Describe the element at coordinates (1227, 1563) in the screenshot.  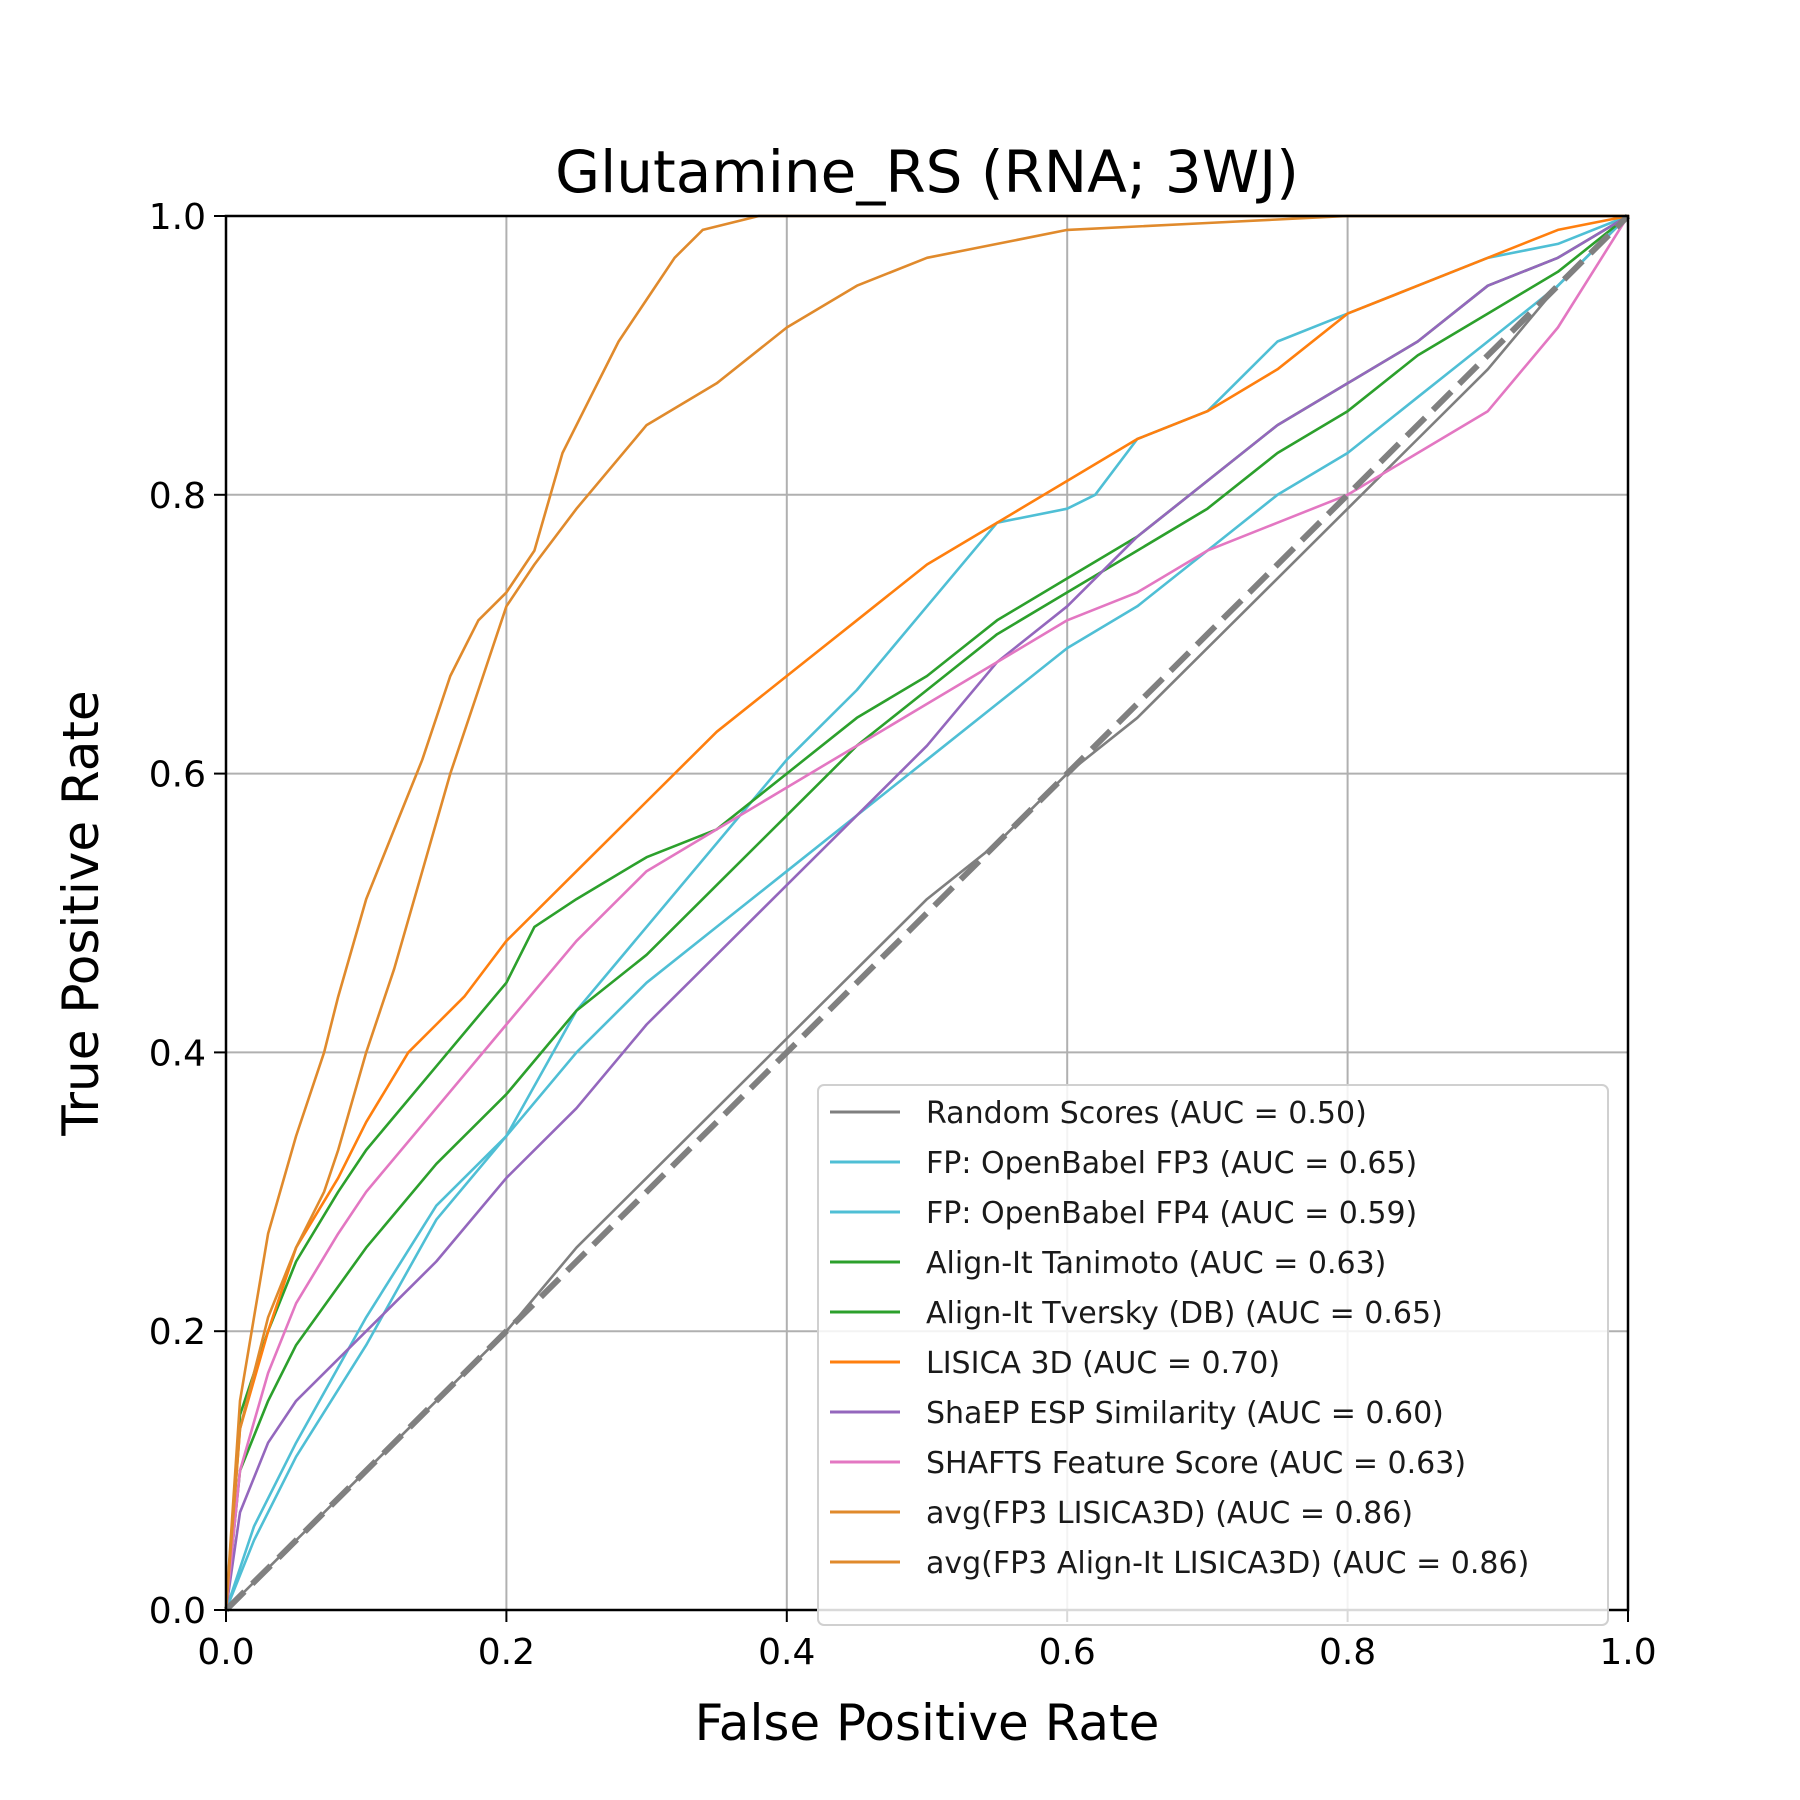
I see `legend-entry: avg(FP3 Align-It LISICA3D) (AUC = 0.86)` at that location.